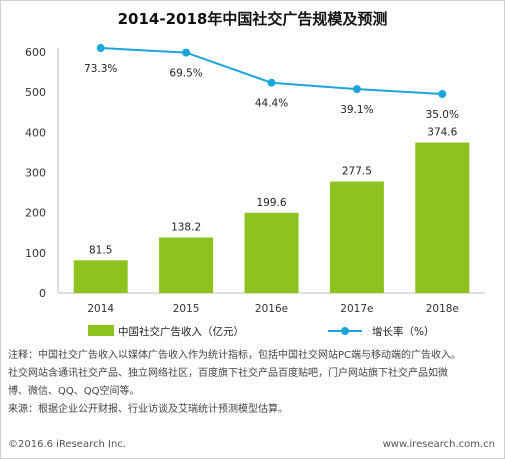  I want to click on note-line: 博、微信、QQ、QQ空间等。, so click(74, 391).